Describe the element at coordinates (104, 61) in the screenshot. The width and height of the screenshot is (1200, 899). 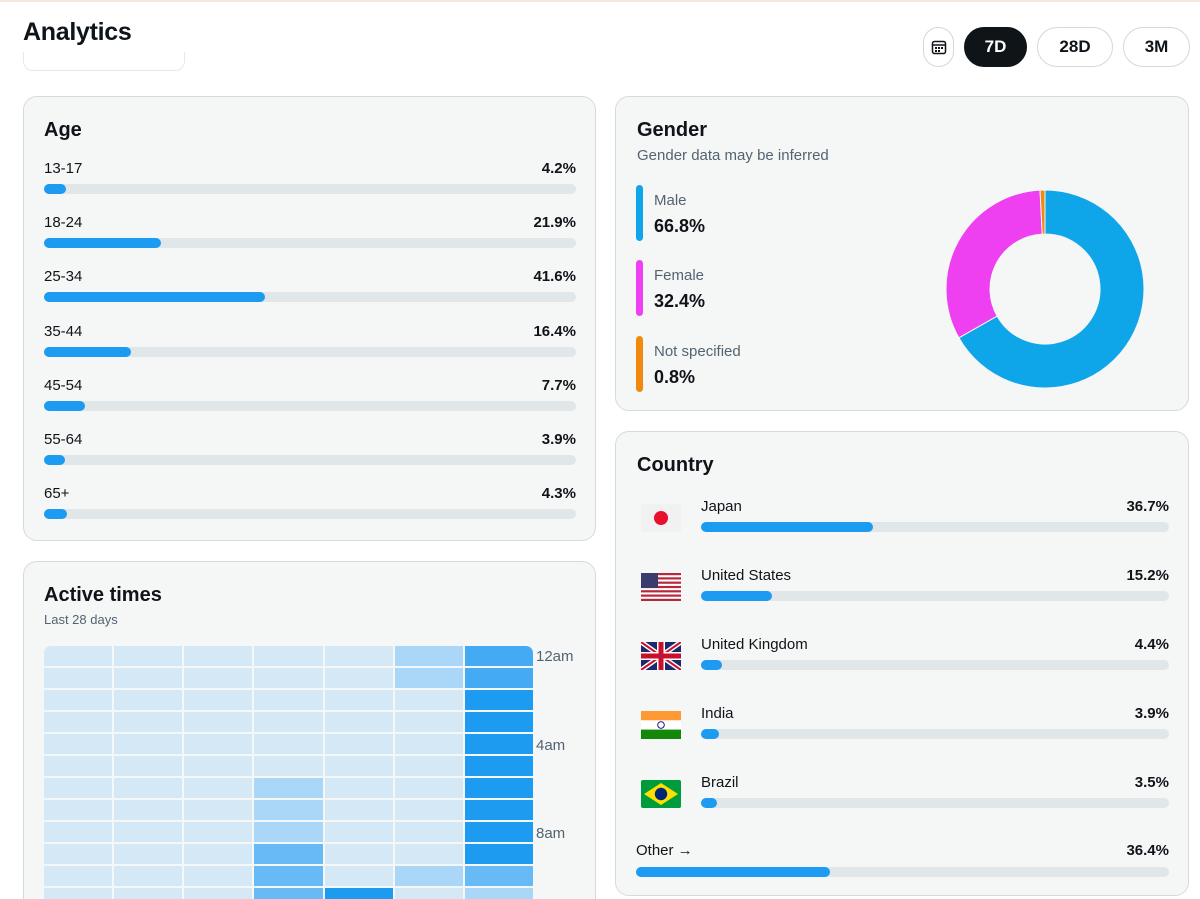
I see `title-underline` at that location.